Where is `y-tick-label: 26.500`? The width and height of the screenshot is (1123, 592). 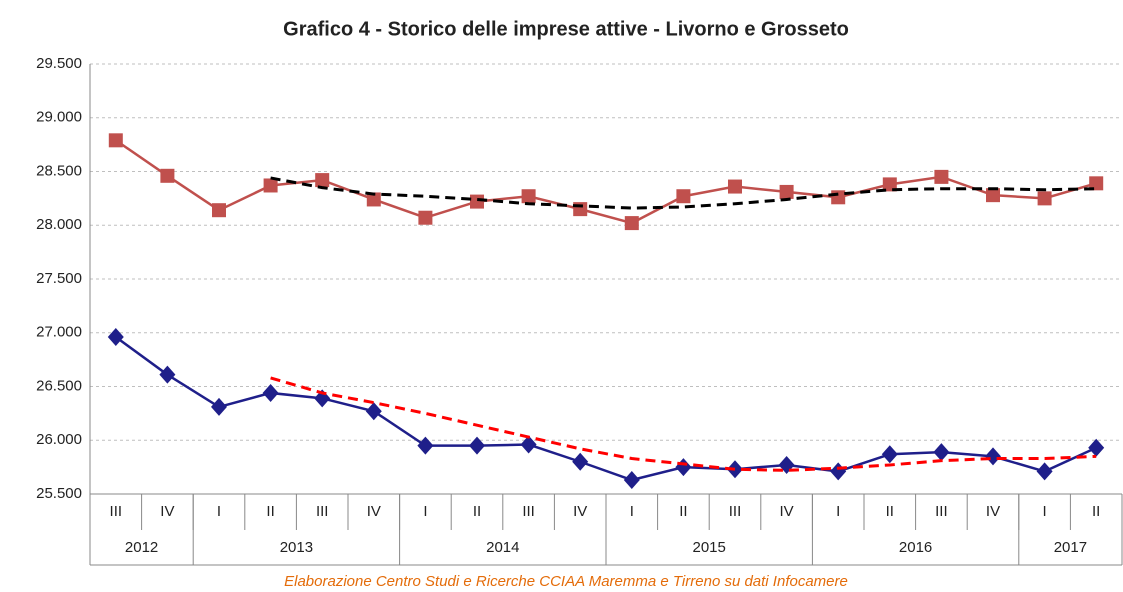
y-tick-label: 26.500 is located at coordinates (59, 385).